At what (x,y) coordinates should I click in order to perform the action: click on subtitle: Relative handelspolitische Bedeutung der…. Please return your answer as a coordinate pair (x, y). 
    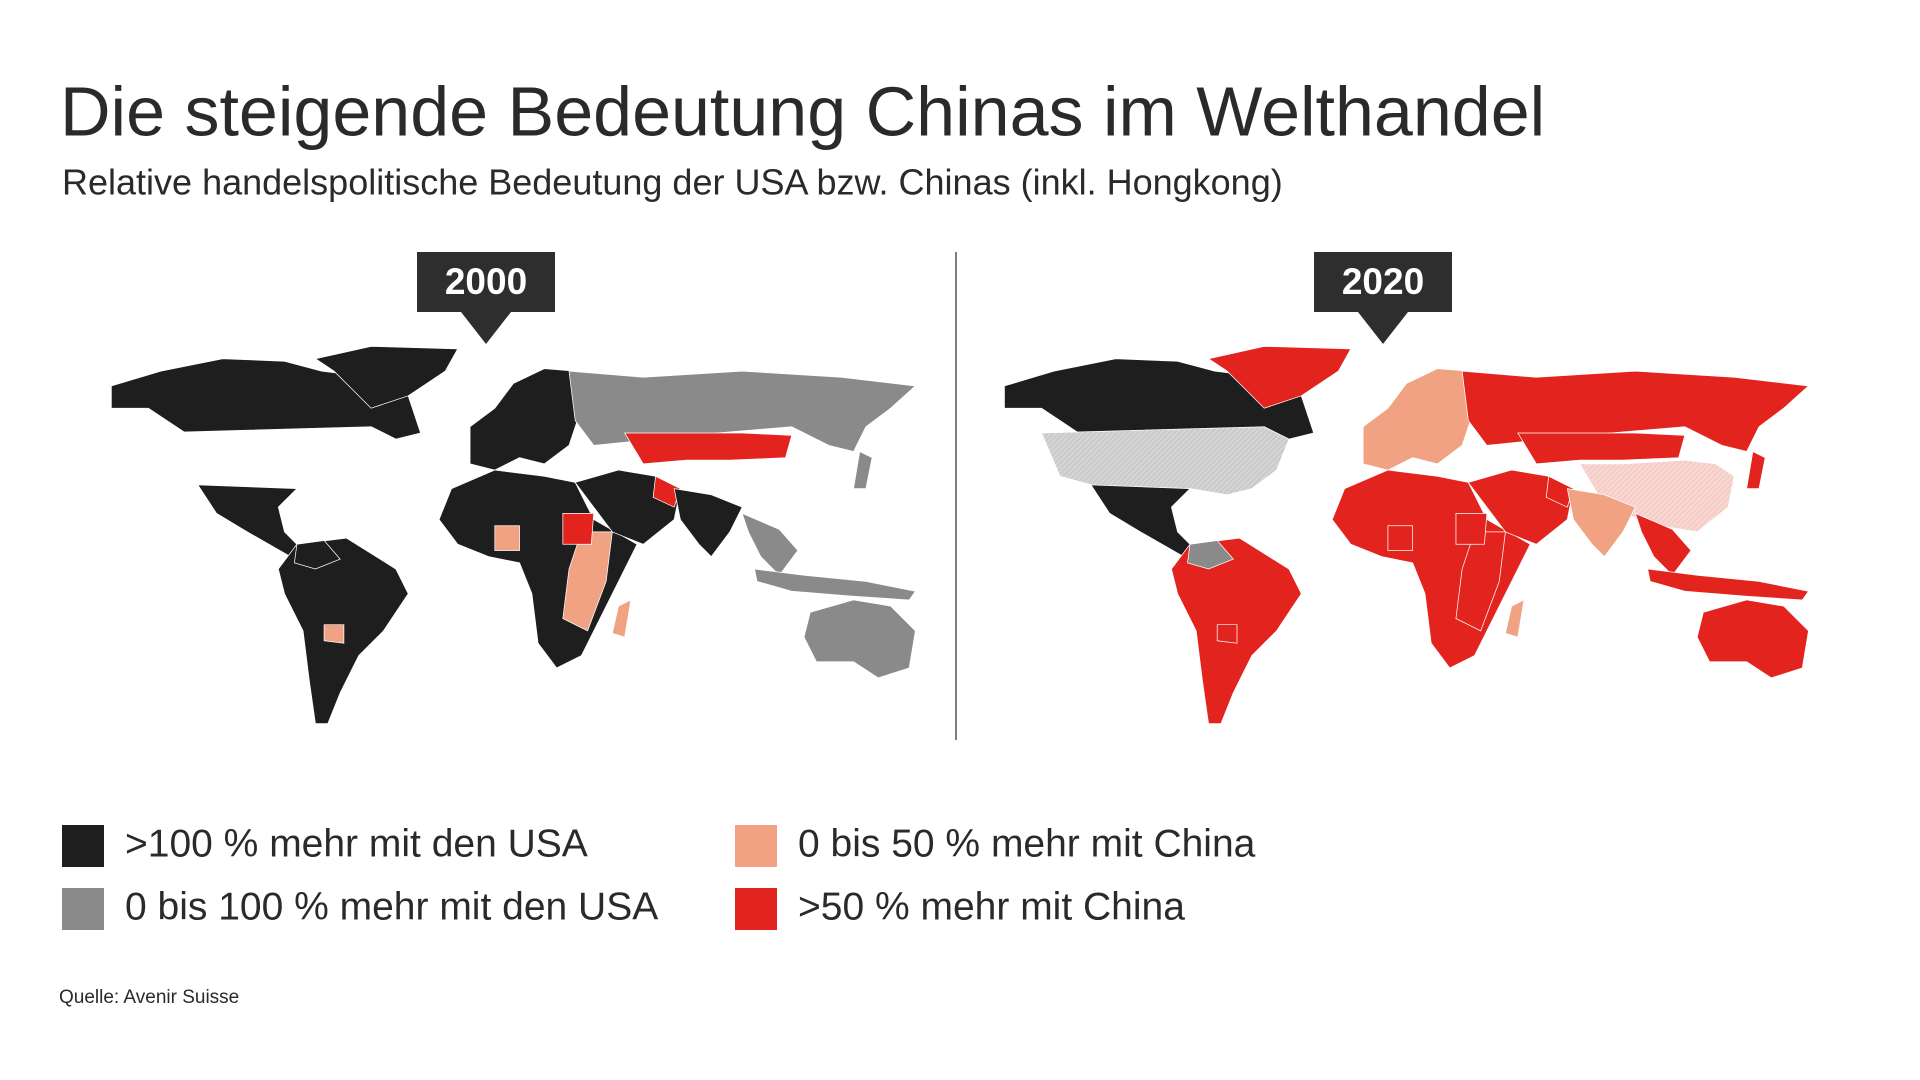
    Looking at the image, I should click on (672, 182).